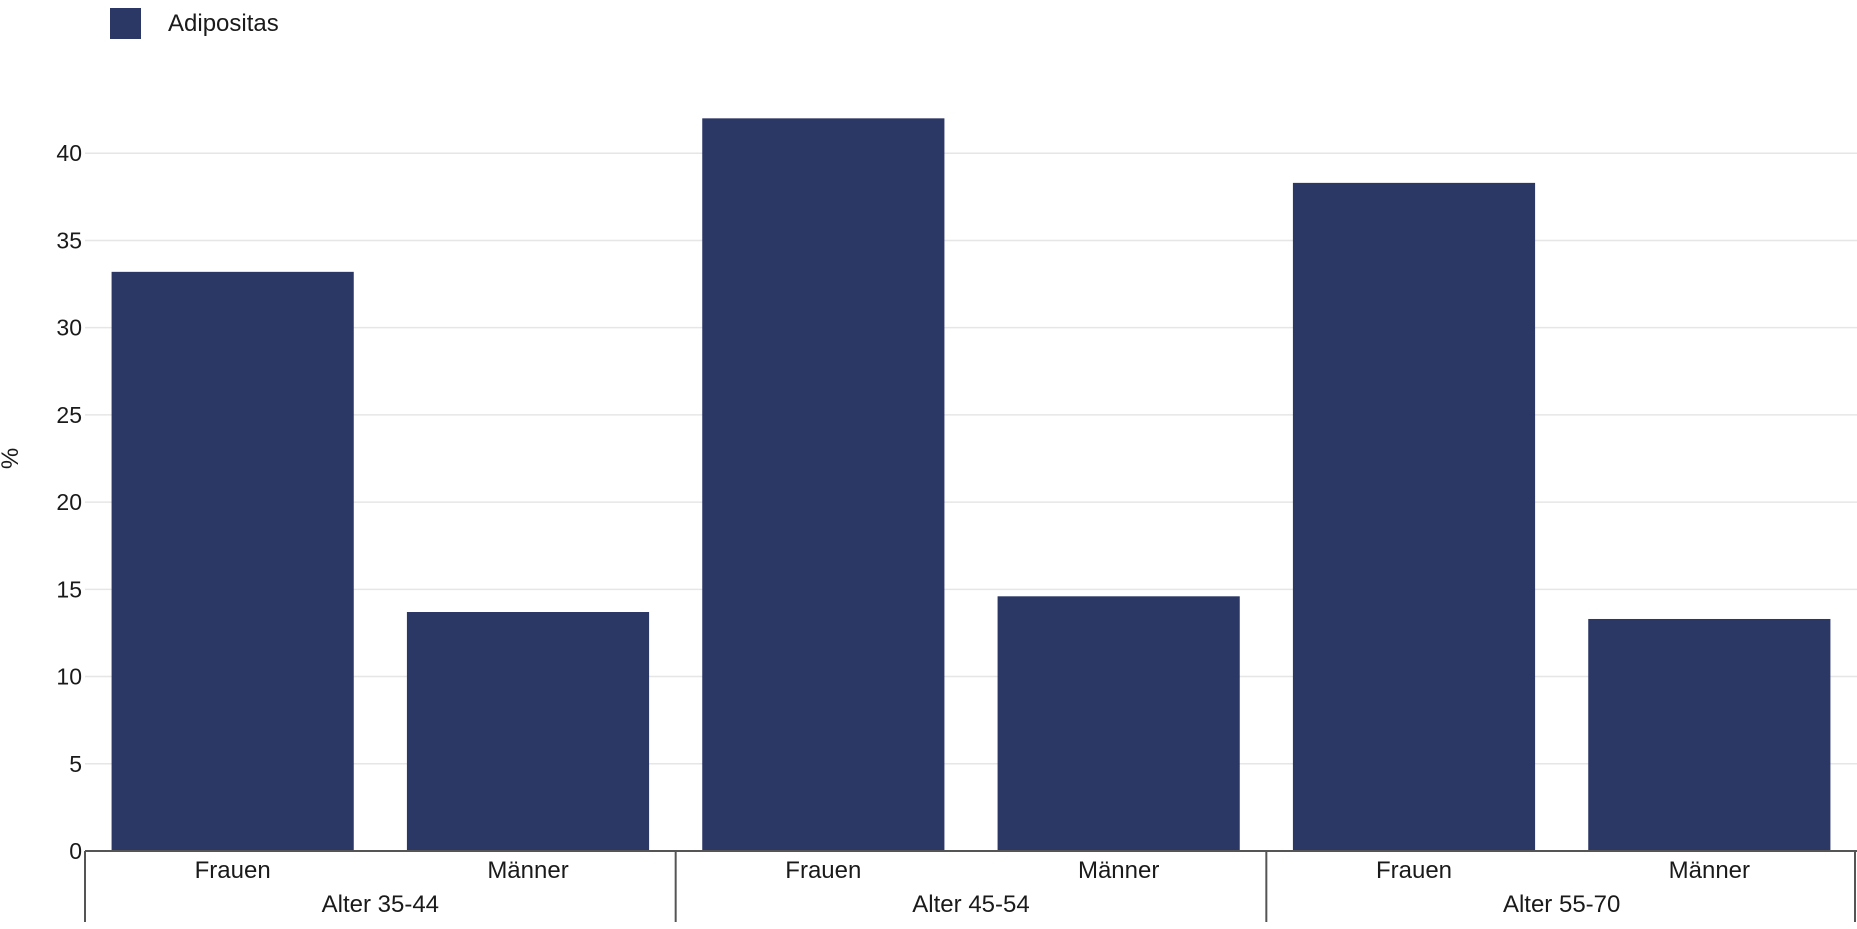 The height and width of the screenshot is (929, 1857). I want to click on legend-swatch, so click(125, 23).